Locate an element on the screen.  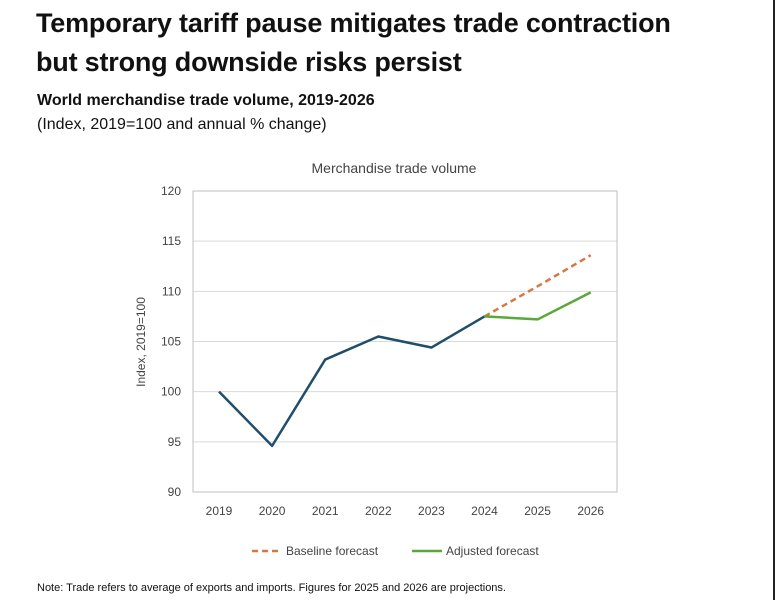
x-tick-label: 2024 is located at coordinates (484, 511).